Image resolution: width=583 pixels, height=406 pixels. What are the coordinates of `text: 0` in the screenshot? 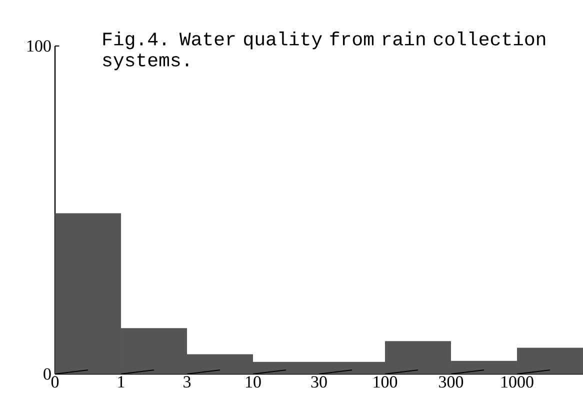 It's located at (55, 382).